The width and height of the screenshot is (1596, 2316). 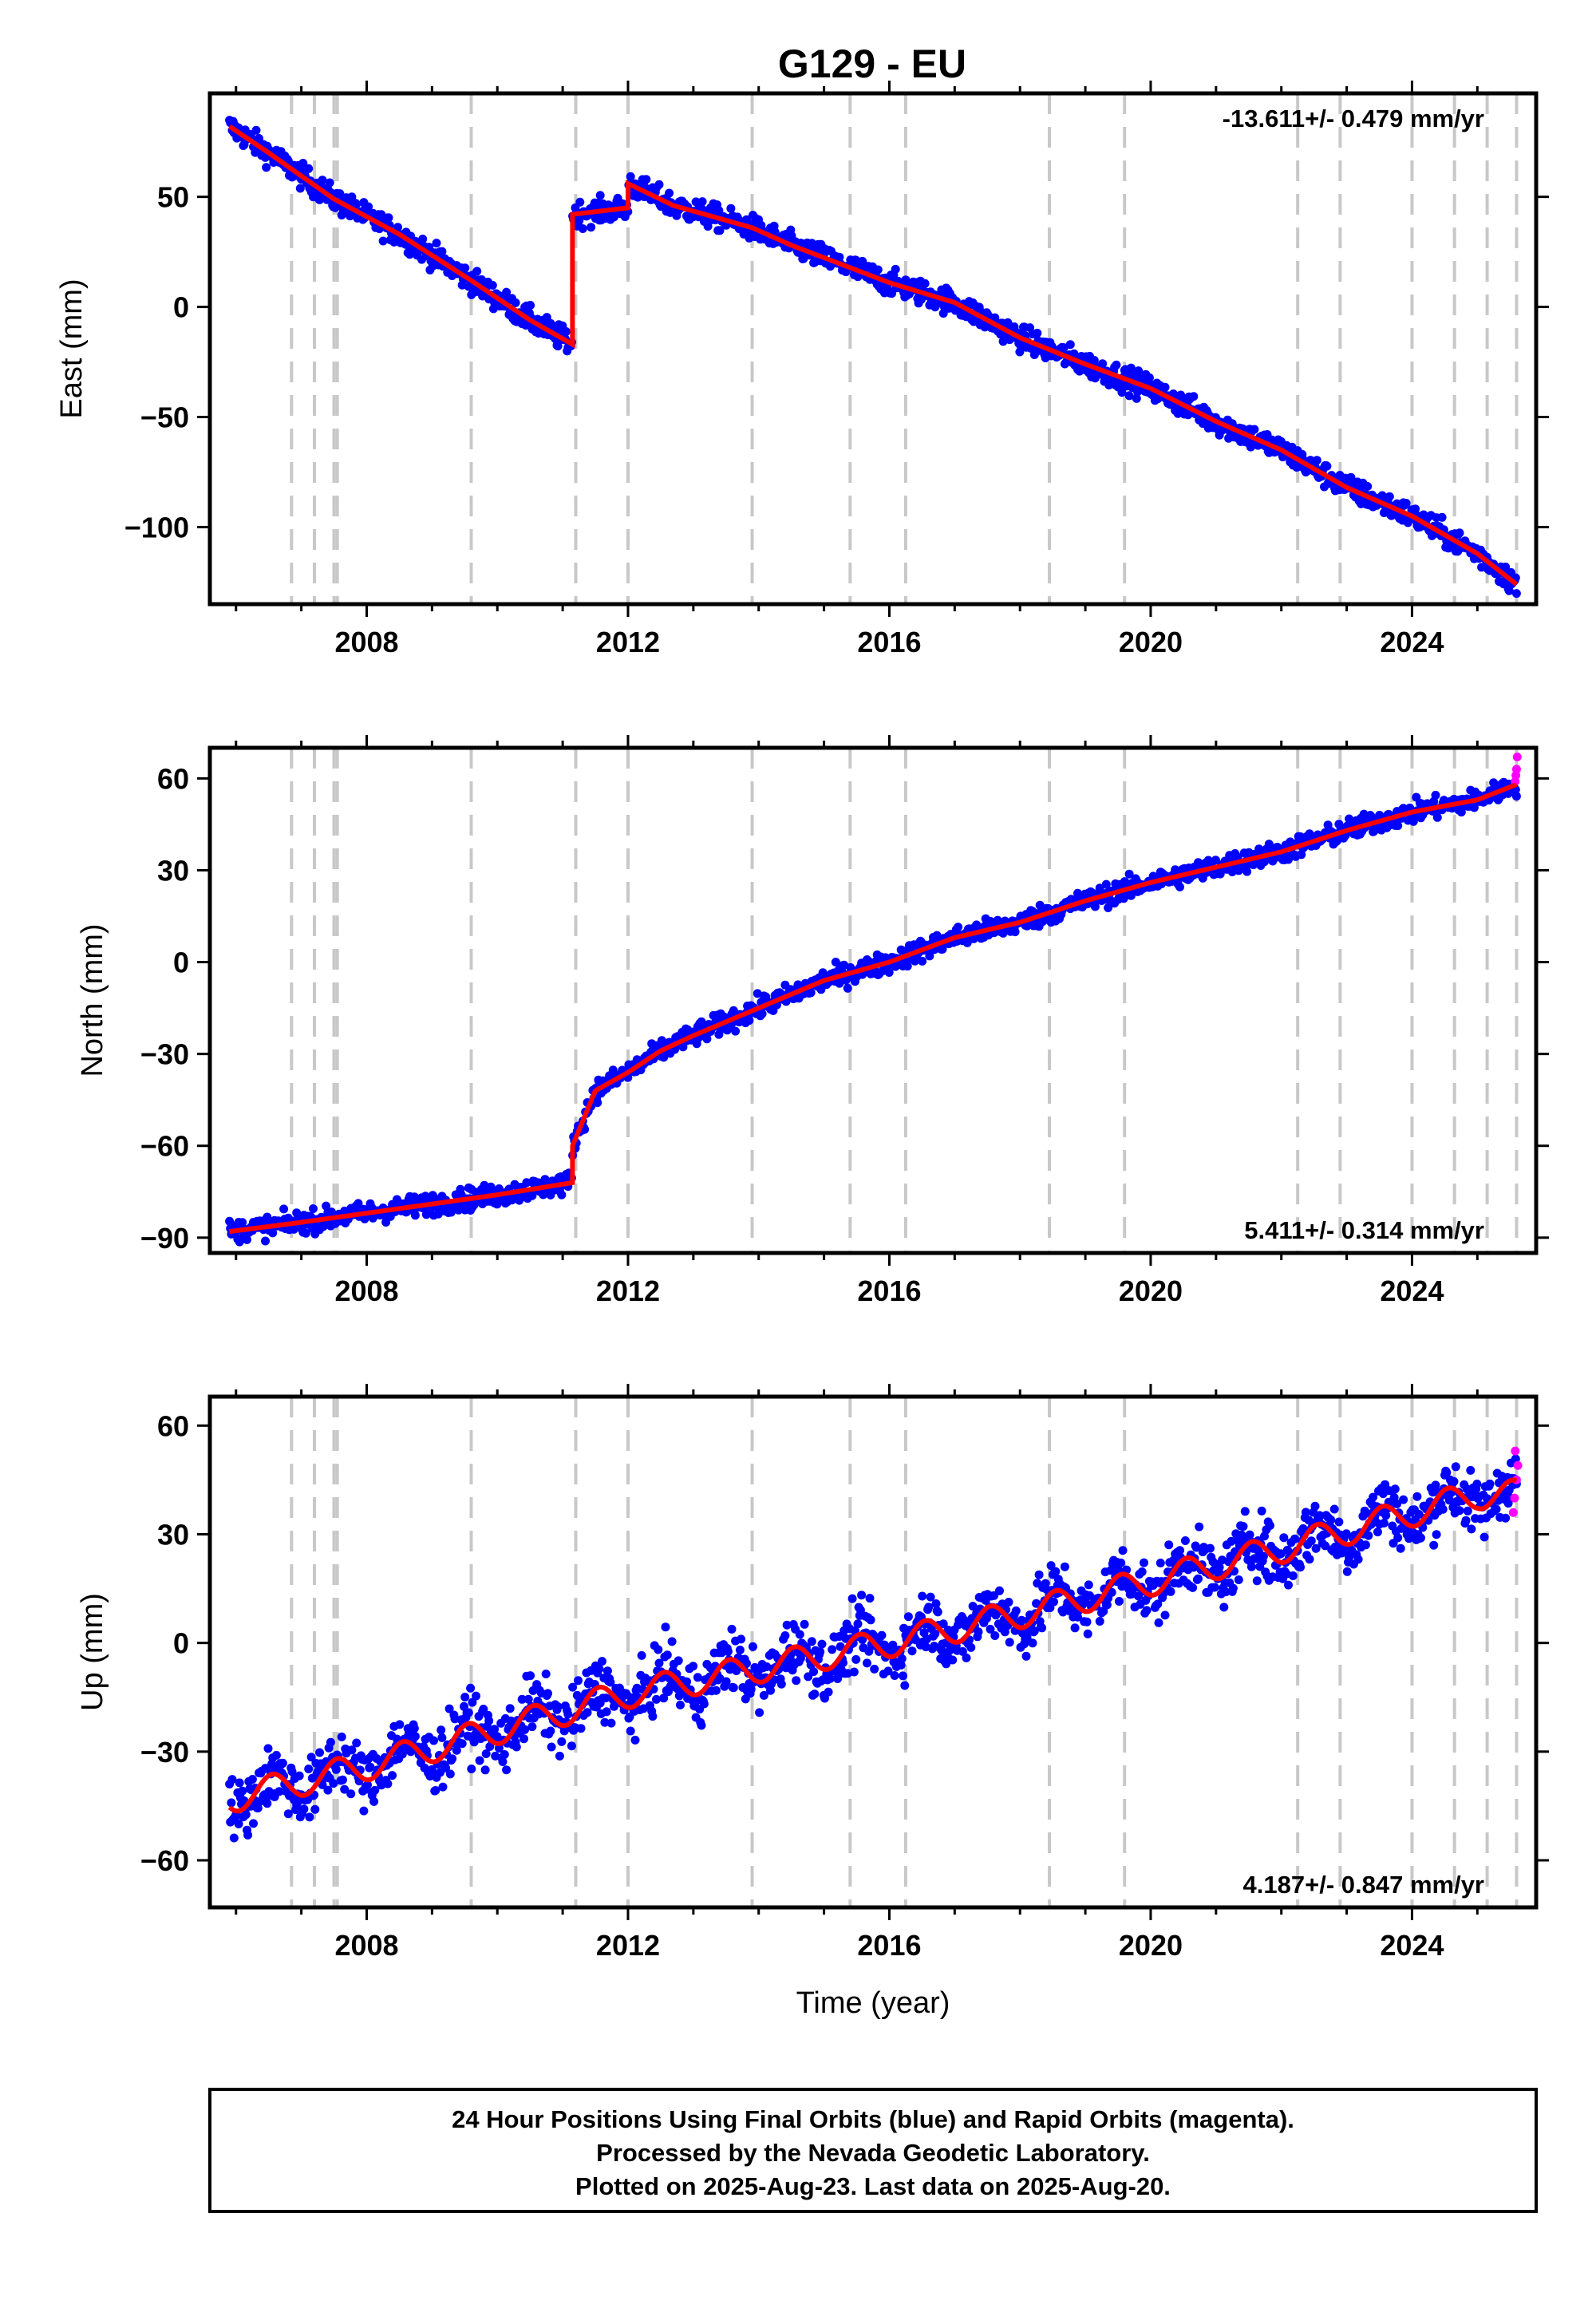 I want to click on x-tick-label: 2008, so click(x=366, y=642).